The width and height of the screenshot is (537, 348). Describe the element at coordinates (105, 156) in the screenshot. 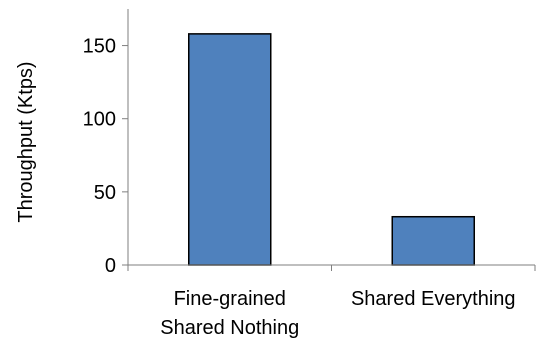

I see `y-ticks: 0 50 100 150` at that location.